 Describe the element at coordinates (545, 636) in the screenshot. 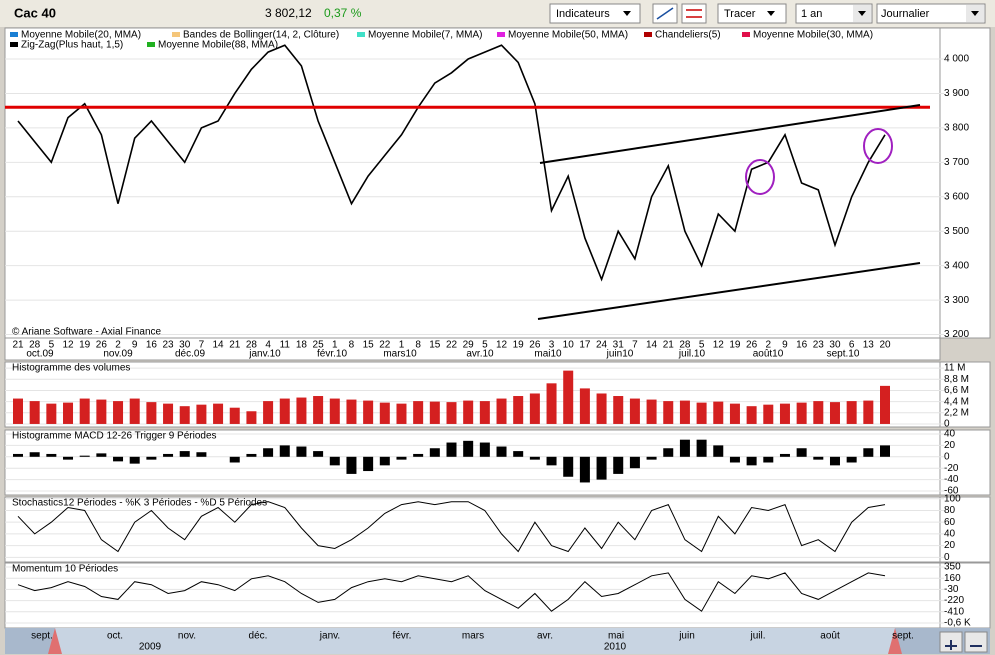

I see `nav-month: avr.` at that location.